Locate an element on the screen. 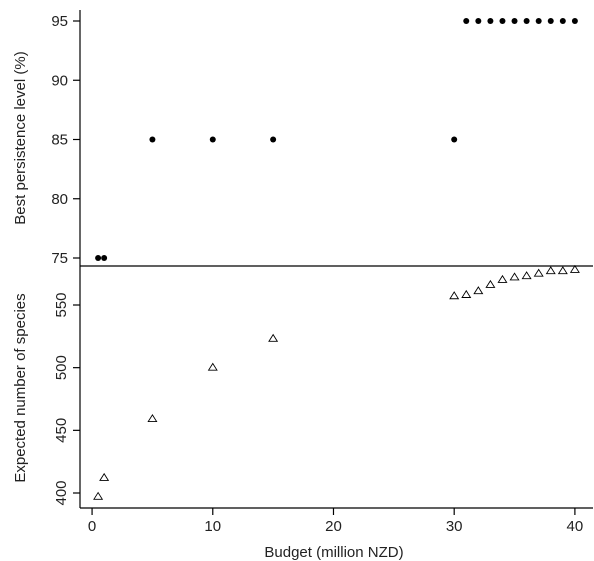  y-tick-label-top: 80 is located at coordinates (59, 199).